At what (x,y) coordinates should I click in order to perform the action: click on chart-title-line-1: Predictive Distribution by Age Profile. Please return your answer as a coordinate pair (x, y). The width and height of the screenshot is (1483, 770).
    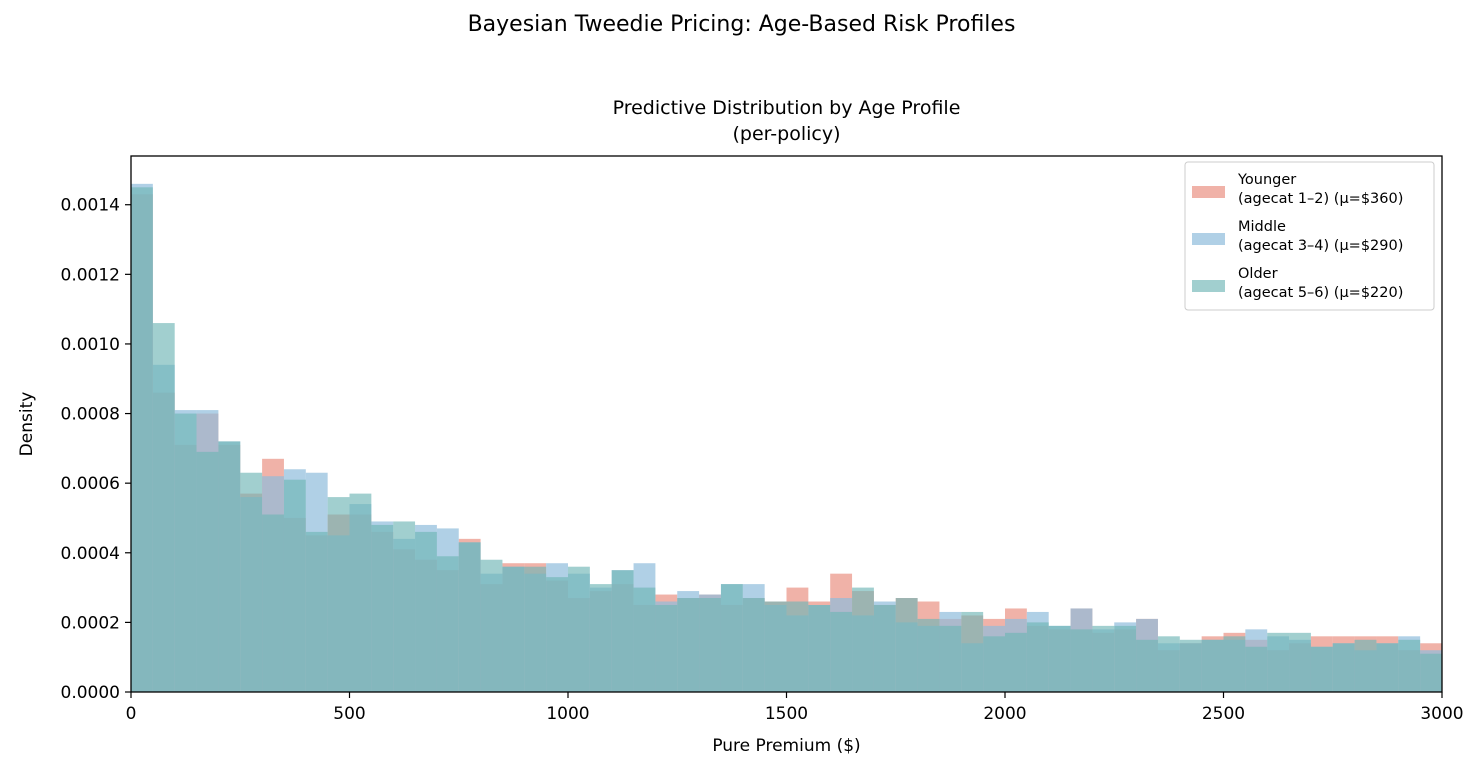
    Looking at the image, I should click on (786, 108).